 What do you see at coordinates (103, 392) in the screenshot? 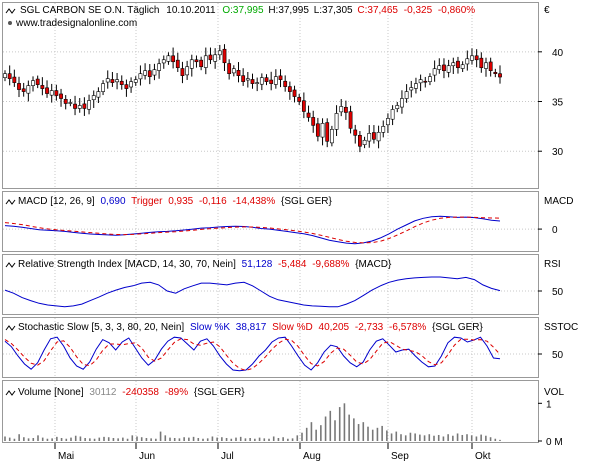
I see `volume-value: 30112` at bounding box center [103, 392].